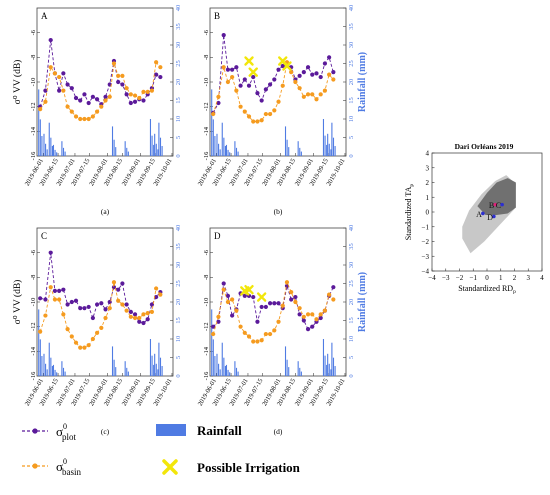 The height and width of the screenshot is (495, 550). Describe the element at coordinates (33, 326) in the screenshot. I see `y-left-tick-label: -12` at that location.